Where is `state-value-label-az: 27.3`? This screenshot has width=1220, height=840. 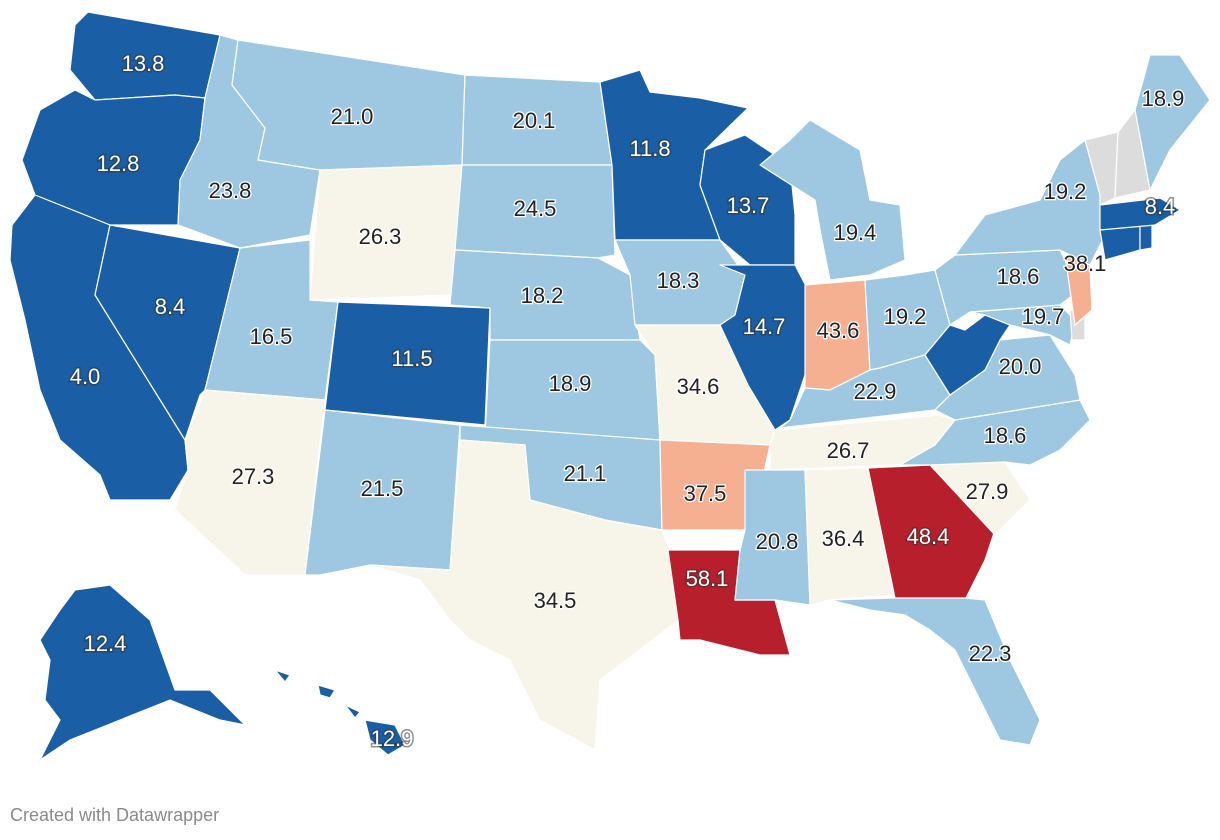 state-value-label-az: 27.3 is located at coordinates (253, 476).